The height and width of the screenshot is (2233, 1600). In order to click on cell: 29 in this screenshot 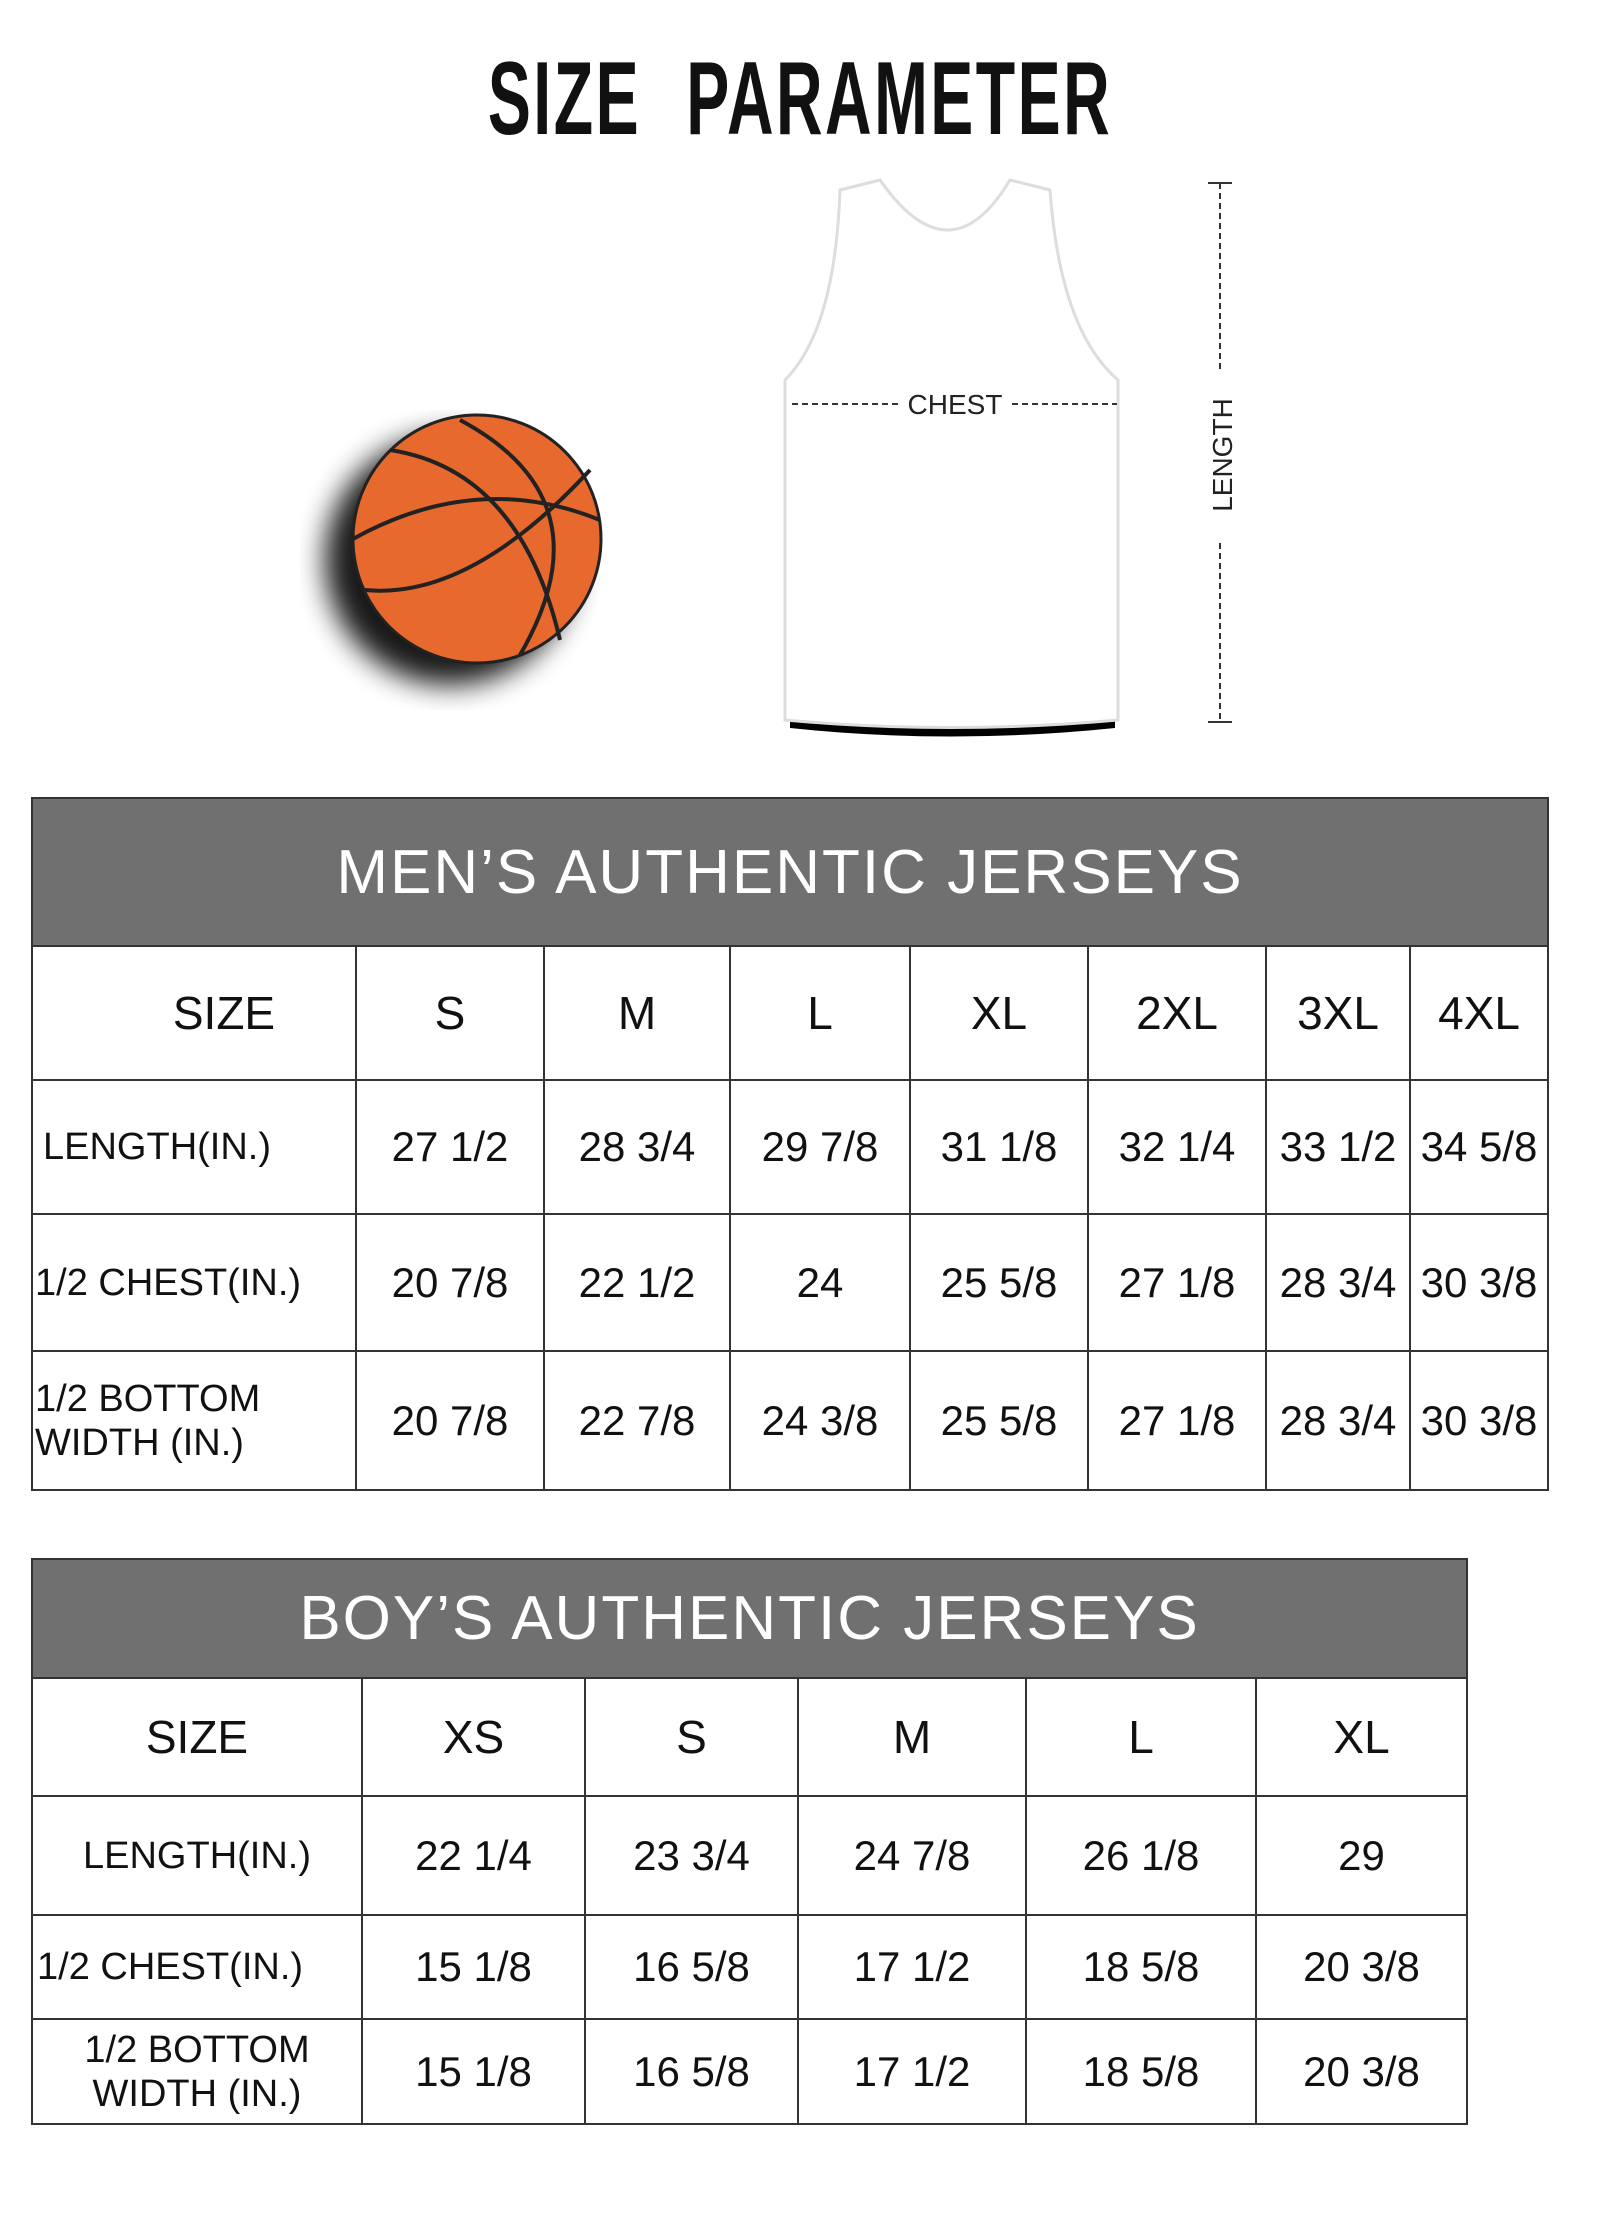, I will do `click(1361, 1855)`.